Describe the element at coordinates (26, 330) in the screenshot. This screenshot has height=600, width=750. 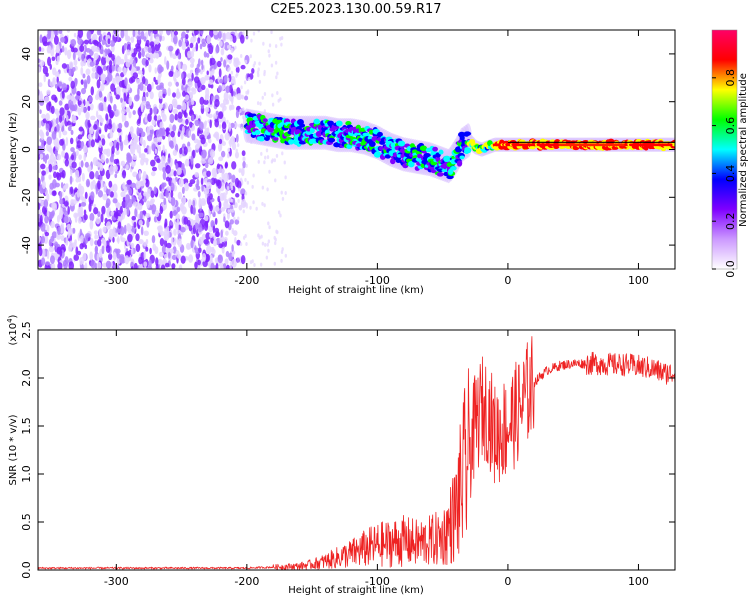
I see `snr-y-tick-label: 2.5` at that location.